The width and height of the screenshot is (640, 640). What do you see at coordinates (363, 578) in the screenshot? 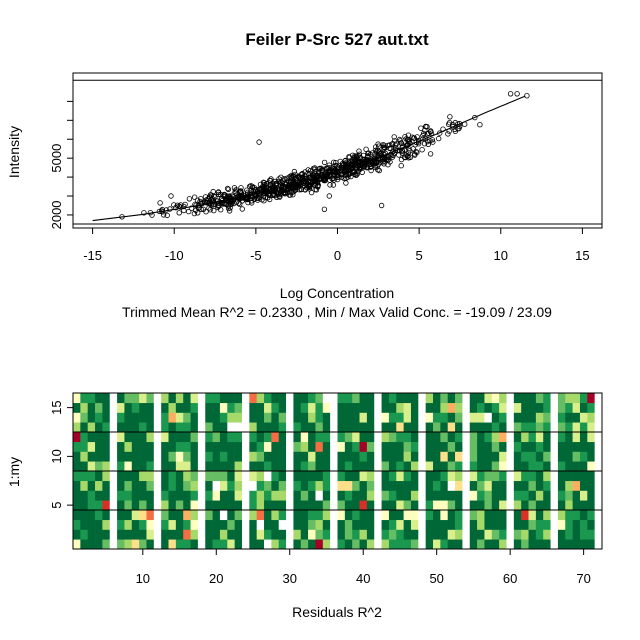
I see `heatmap-x-tick-label: 40` at bounding box center [363, 578].